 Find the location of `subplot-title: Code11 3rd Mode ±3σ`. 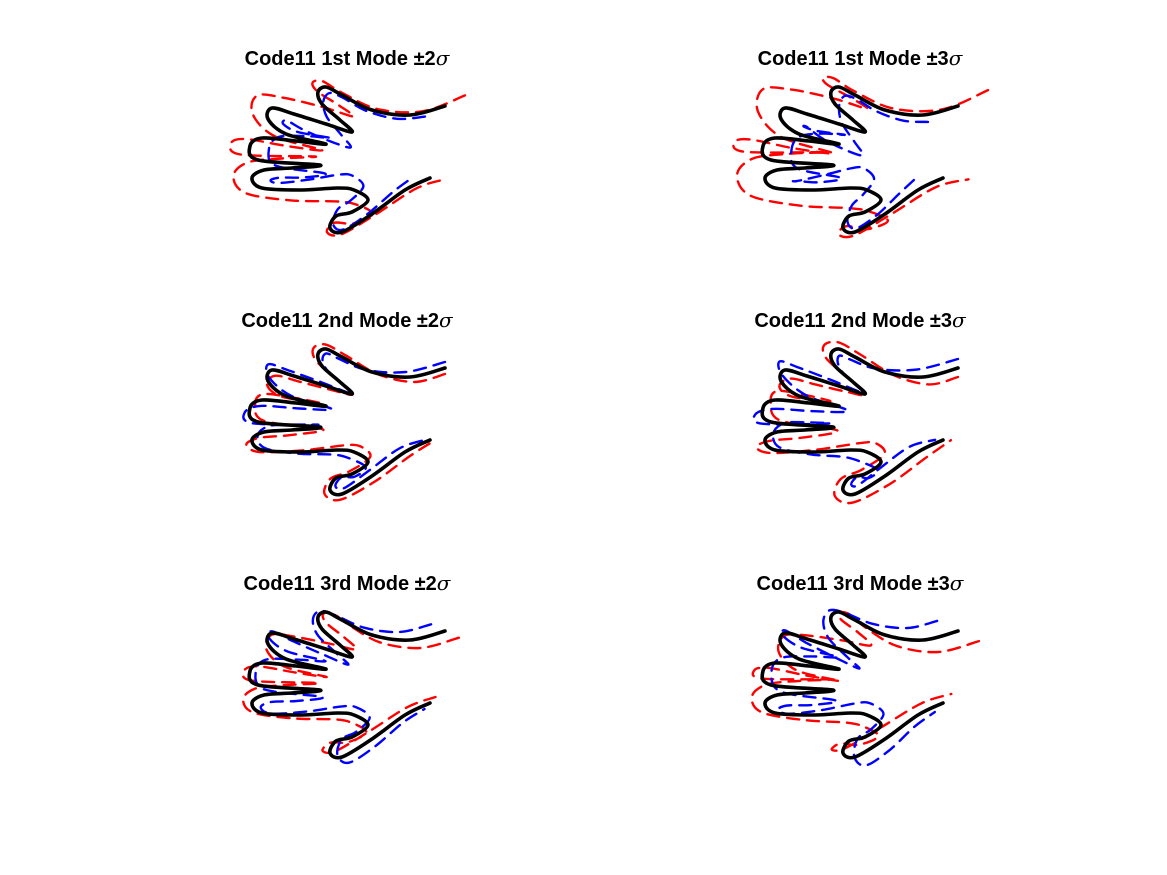

subplot-title: Code11 3rd Mode ±3σ is located at coordinates (861, 583).